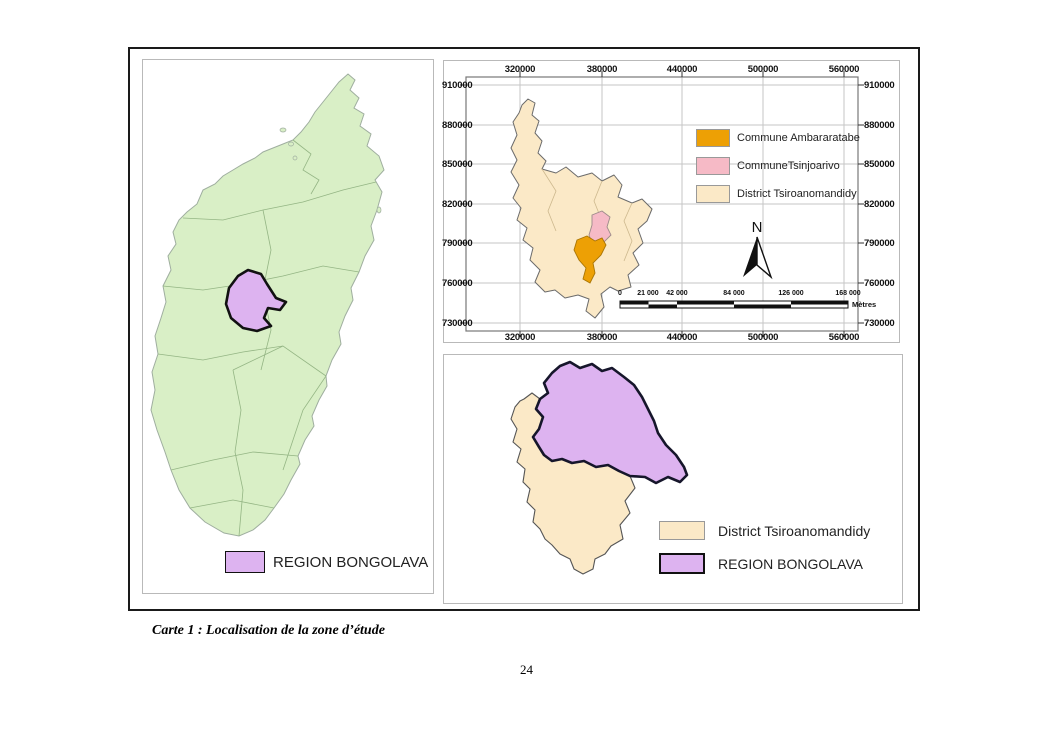  What do you see at coordinates (457, 204) in the screenshot?
I see `y-tick-left-3: 820000` at bounding box center [457, 204].